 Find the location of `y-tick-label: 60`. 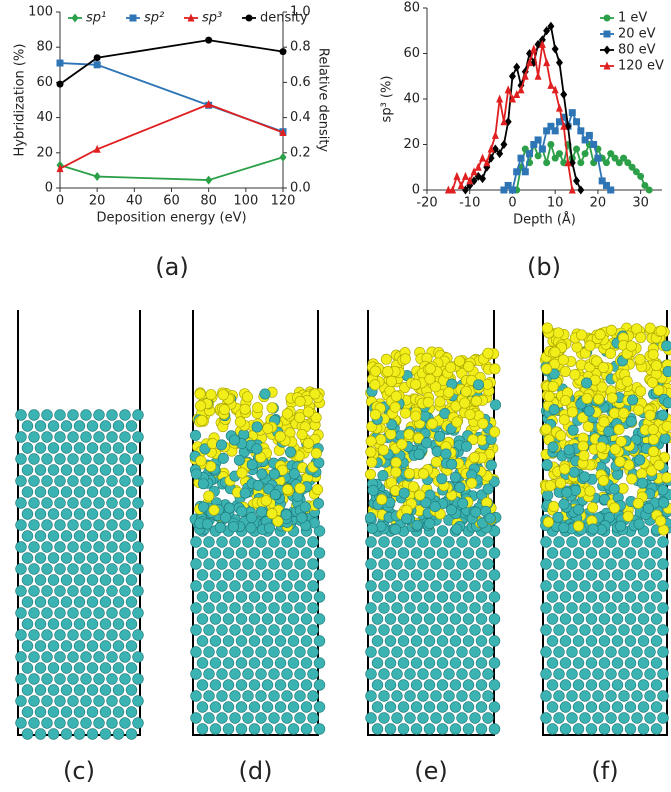

y-tick-label: 60 is located at coordinates (411, 53).